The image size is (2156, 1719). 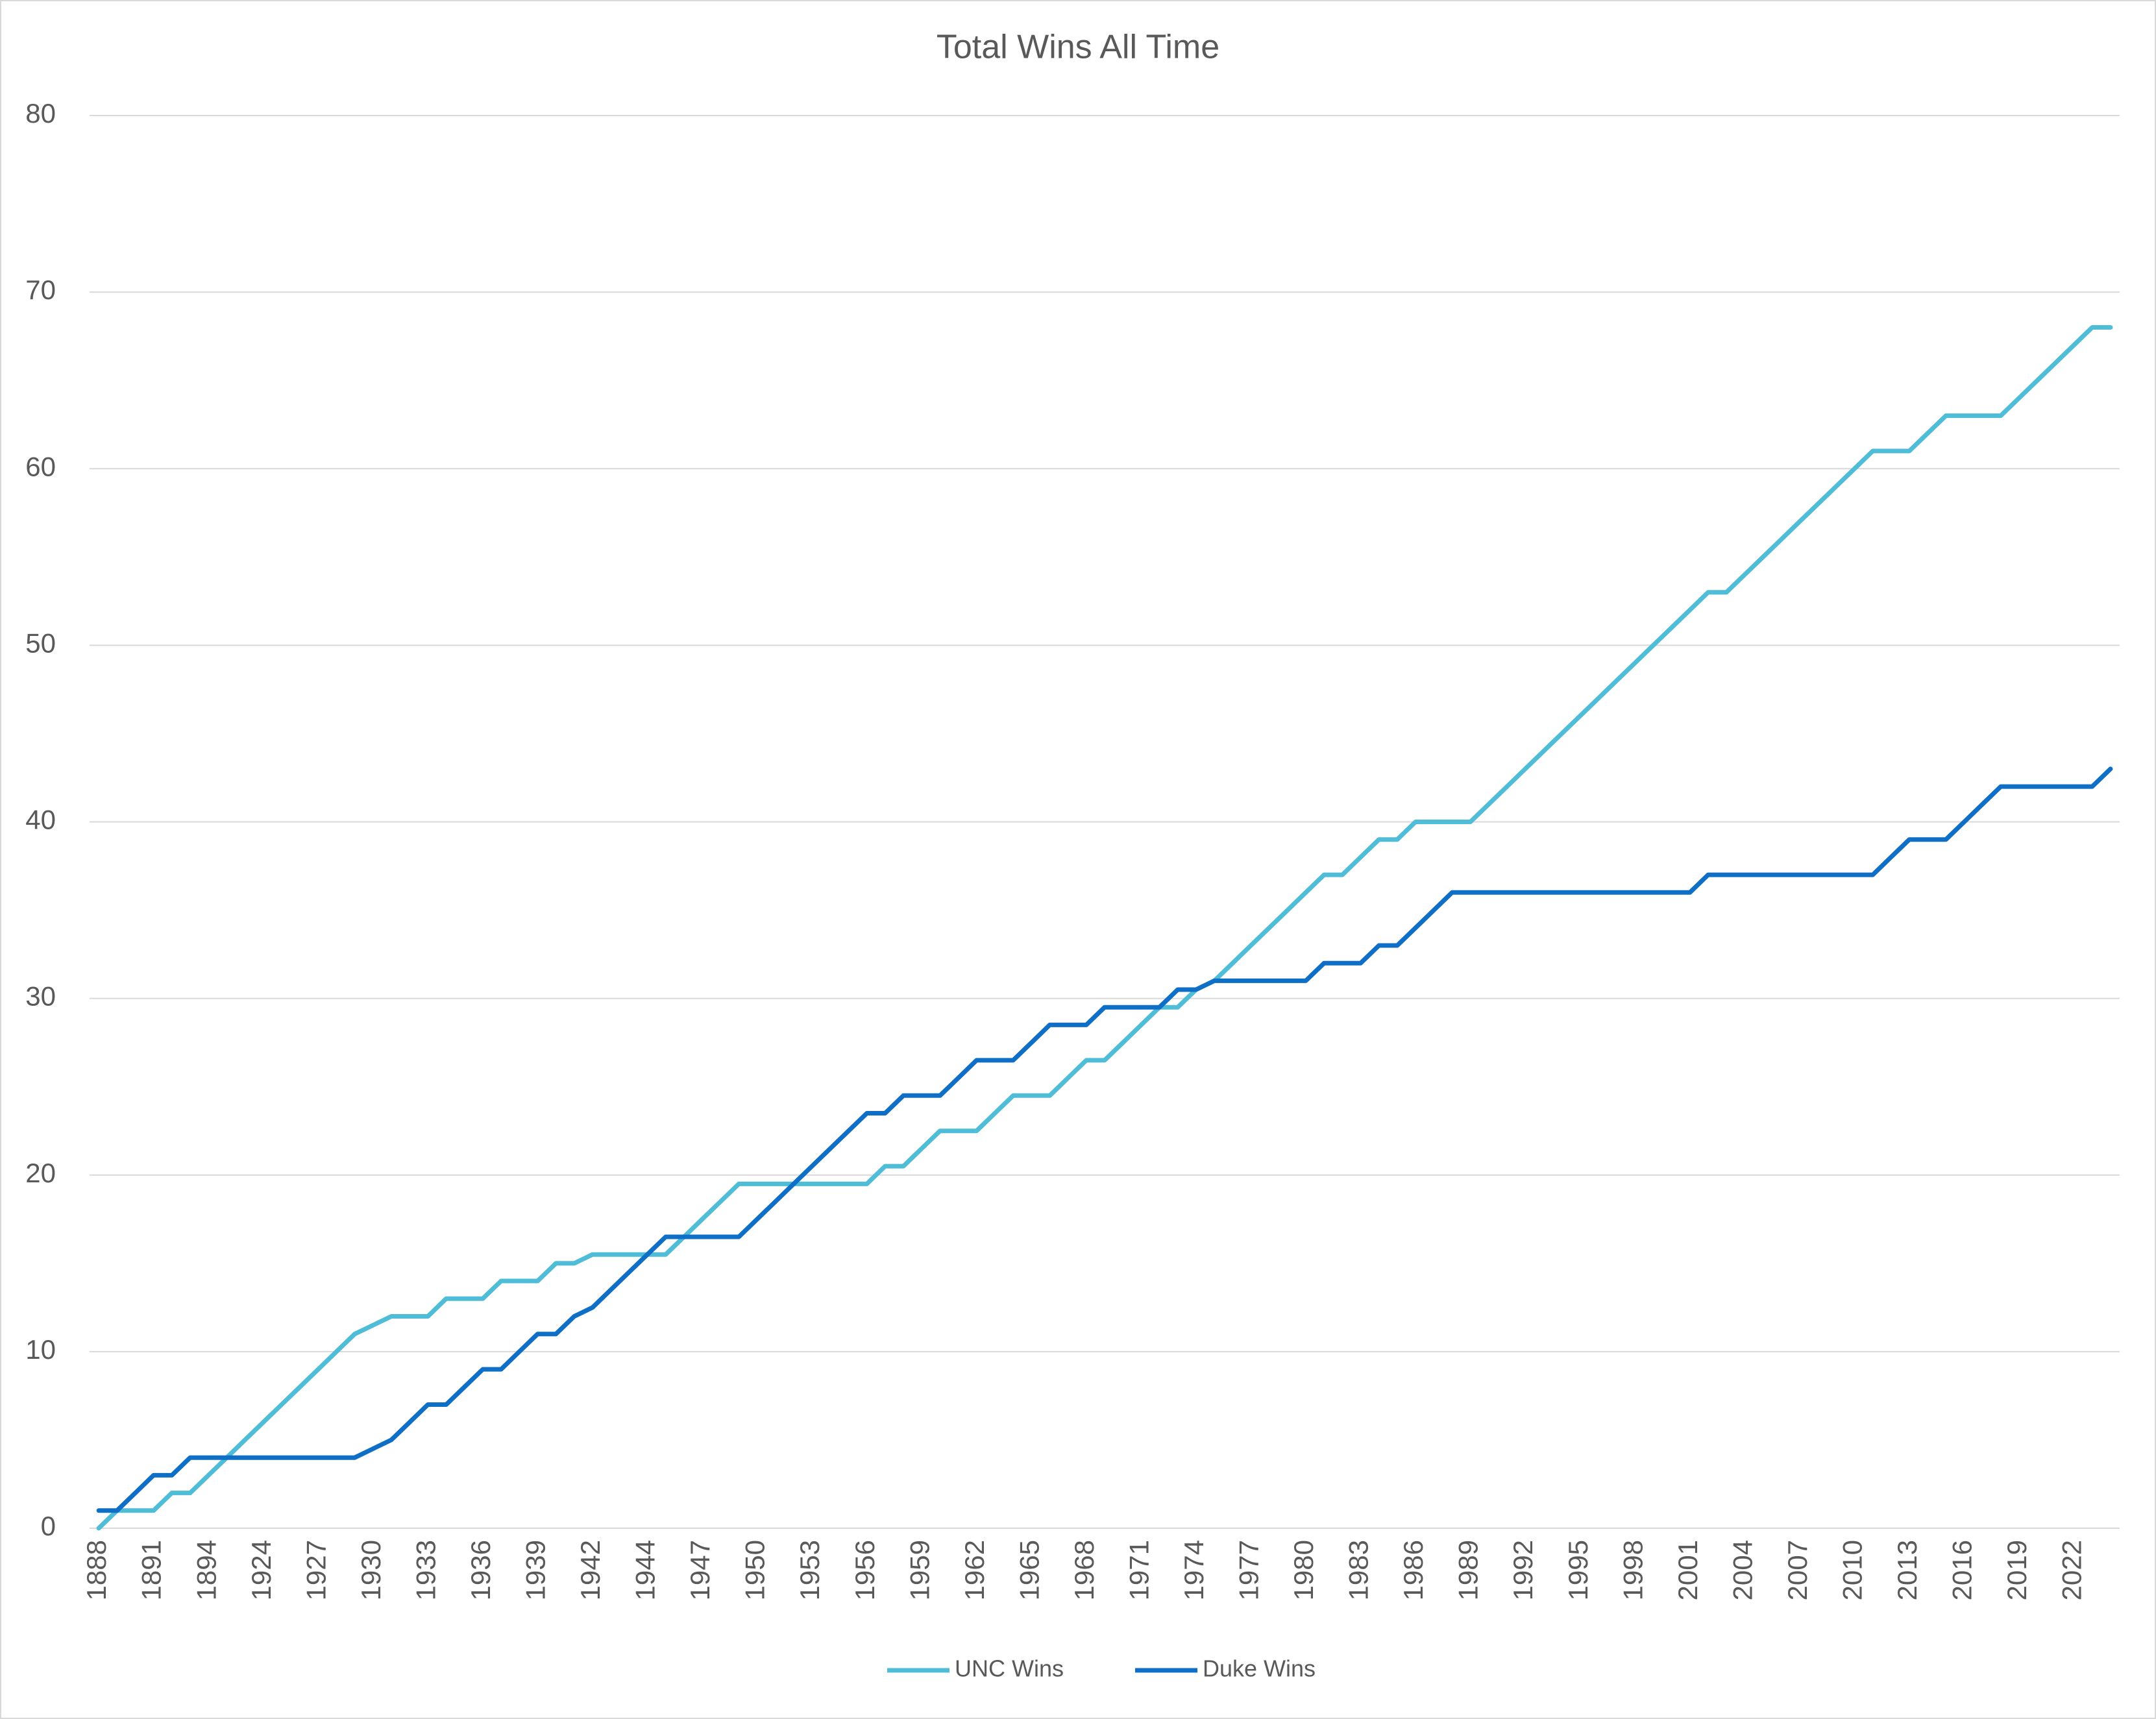 What do you see at coordinates (1413, 1570) in the screenshot?
I see `x-tick-label: 1986` at bounding box center [1413, 1570].